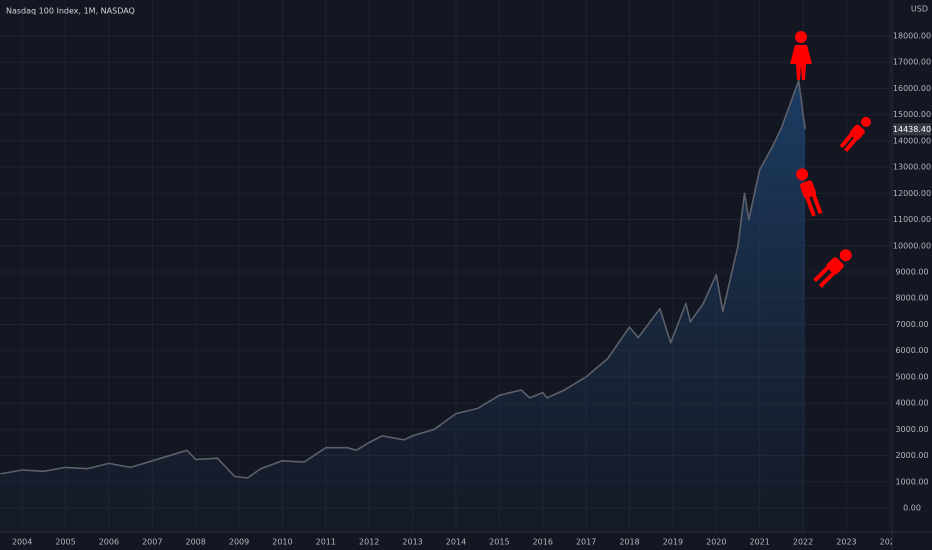 This screenshot has width=932, height=550. Describe the element at coordinates (70, 11) in the screenshot. I see `chart-title: Nasdaq 100 Index, 1M, NASDAQ` at that location.